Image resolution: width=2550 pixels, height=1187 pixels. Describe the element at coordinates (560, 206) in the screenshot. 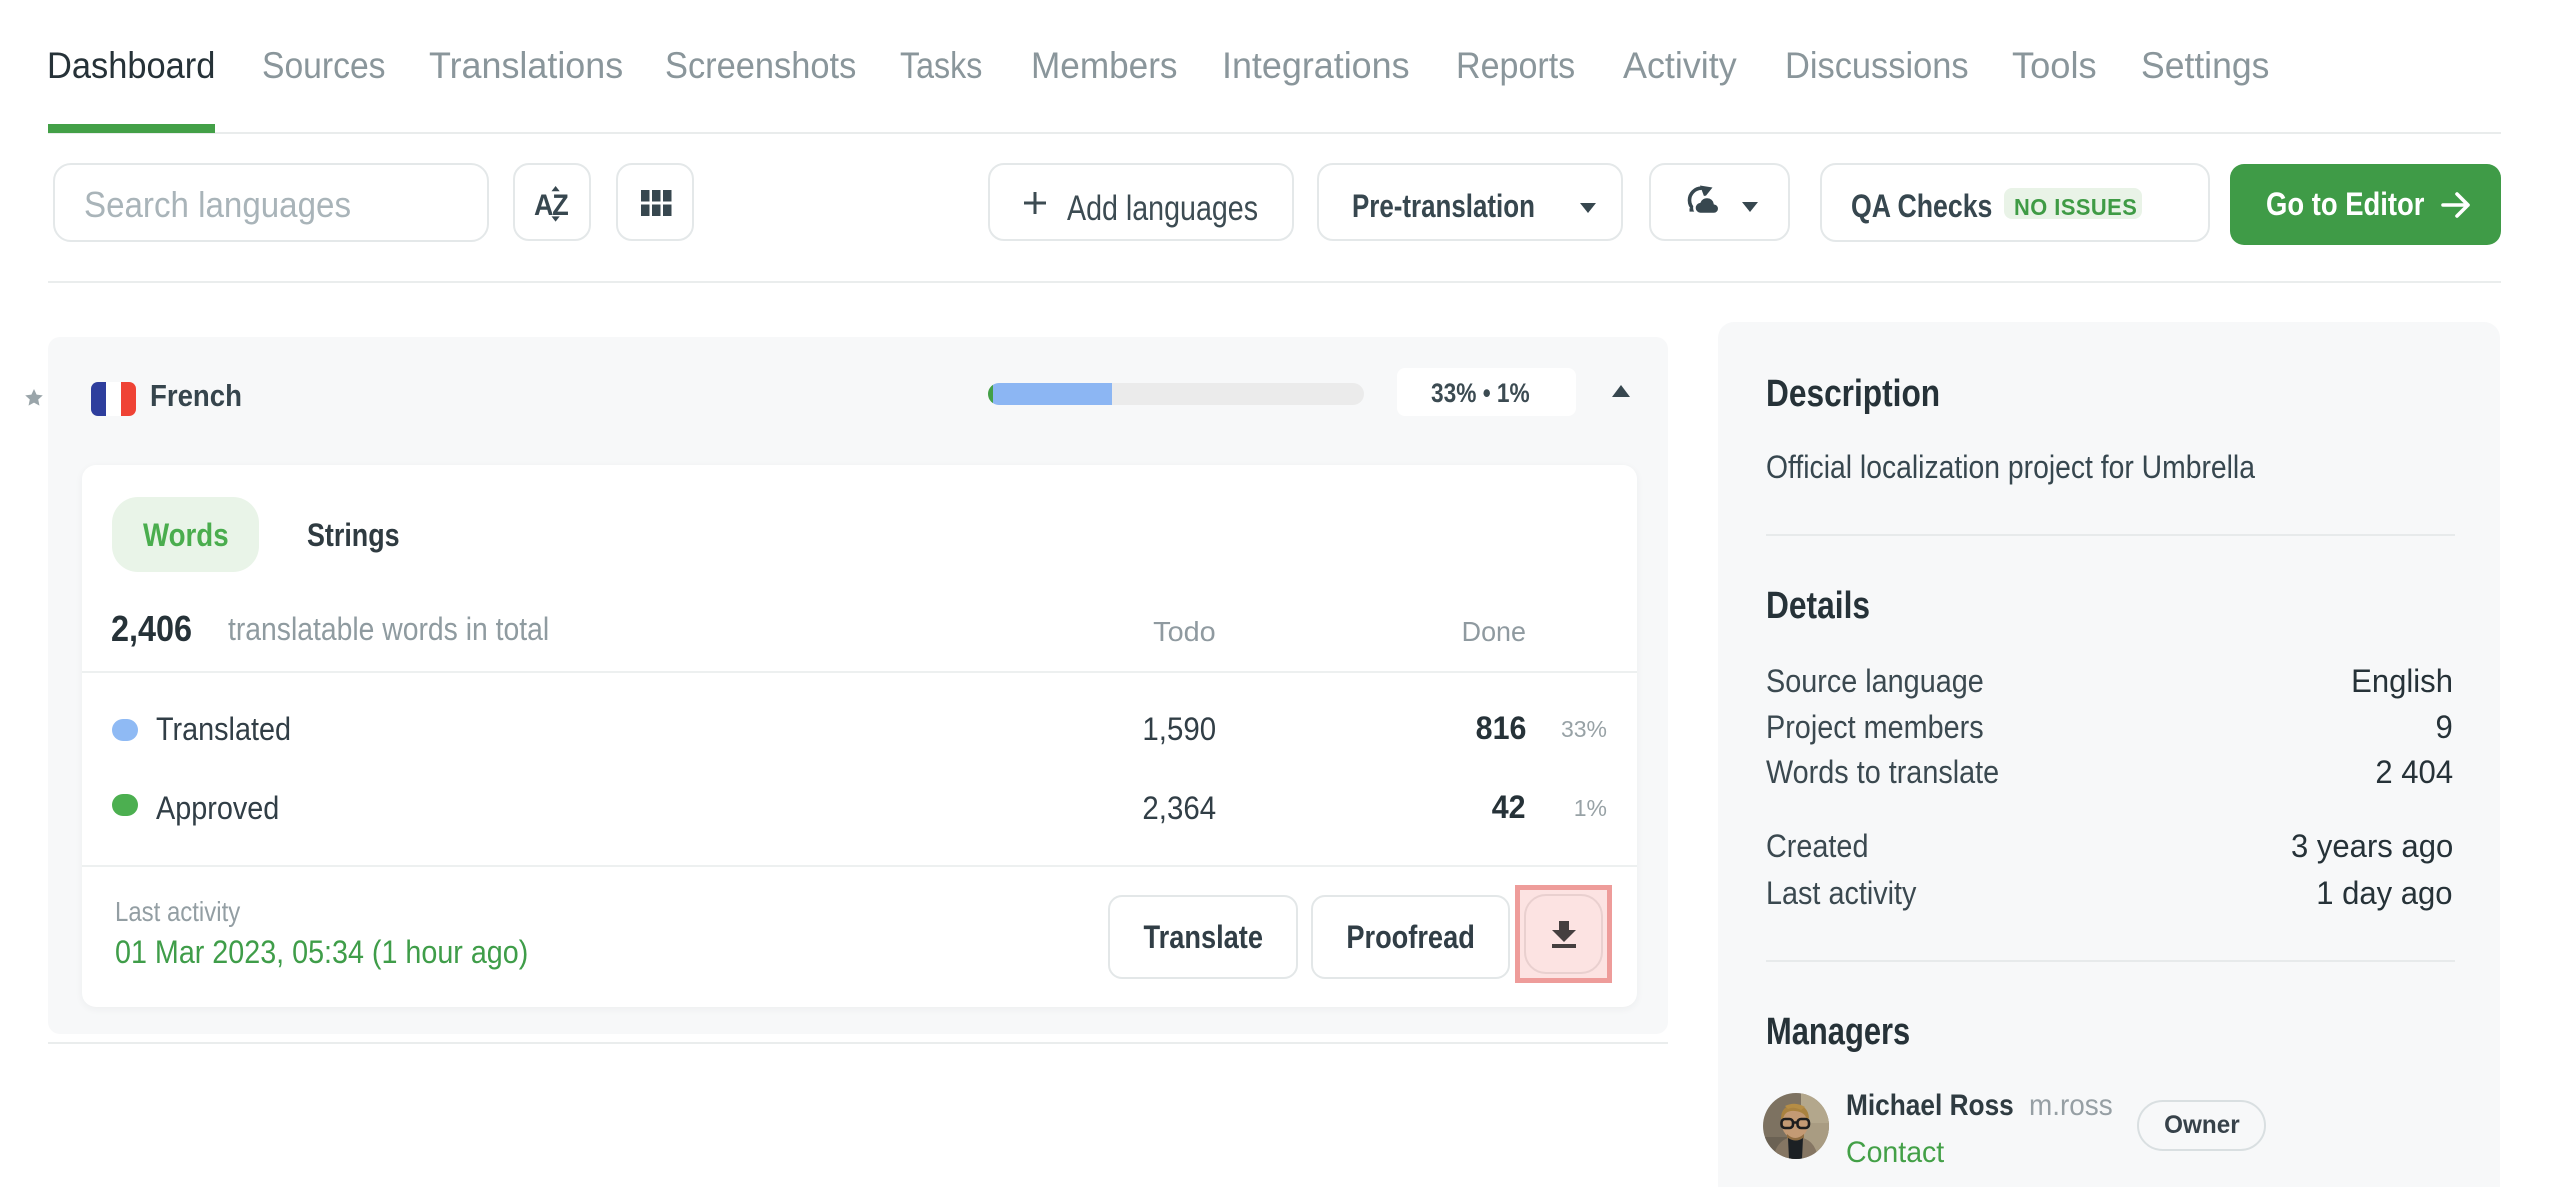

I see `svg-text: Z` at that location.